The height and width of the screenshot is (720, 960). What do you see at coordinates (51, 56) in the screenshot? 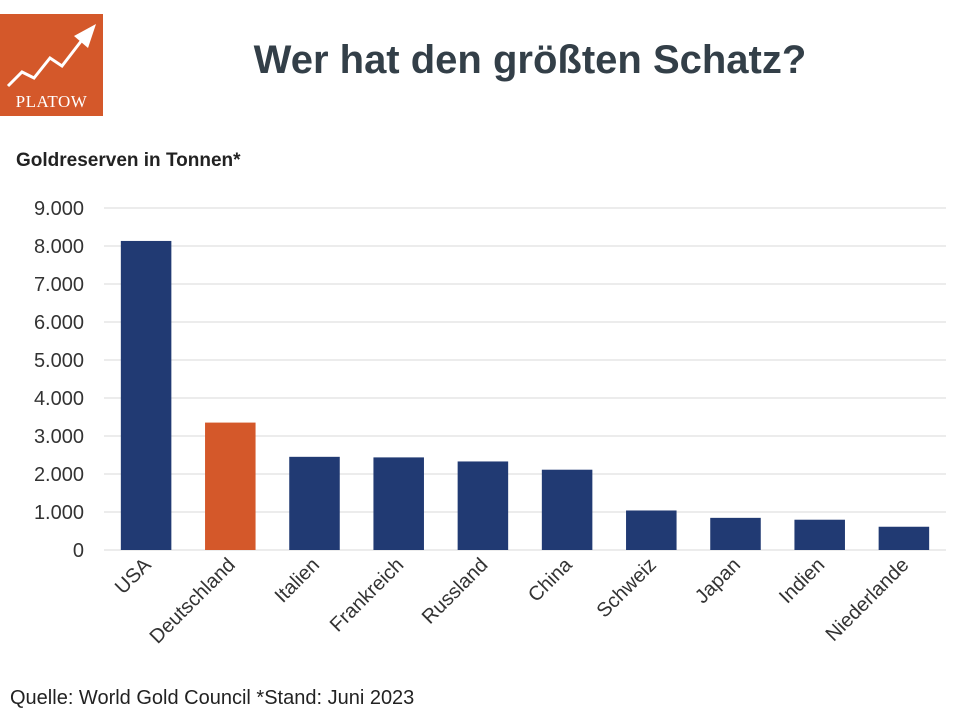
I see `trend-arrow-icon` at bounding box center [51, 56].